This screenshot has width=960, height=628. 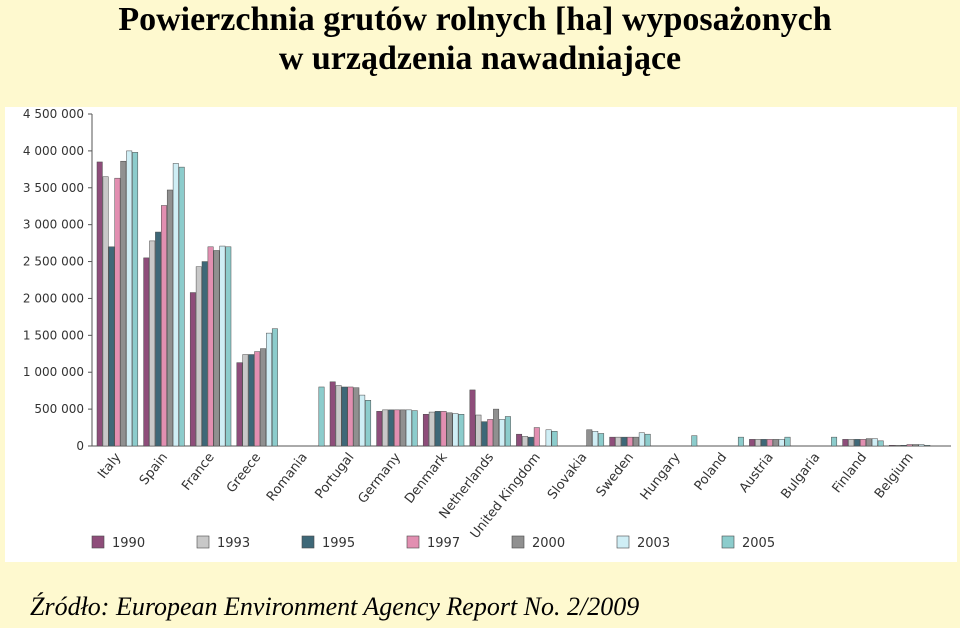 What do you see at coordinates (379, 429) in the screenshot?
I see `bar-germany-1990` at bounding box center [379, 429].